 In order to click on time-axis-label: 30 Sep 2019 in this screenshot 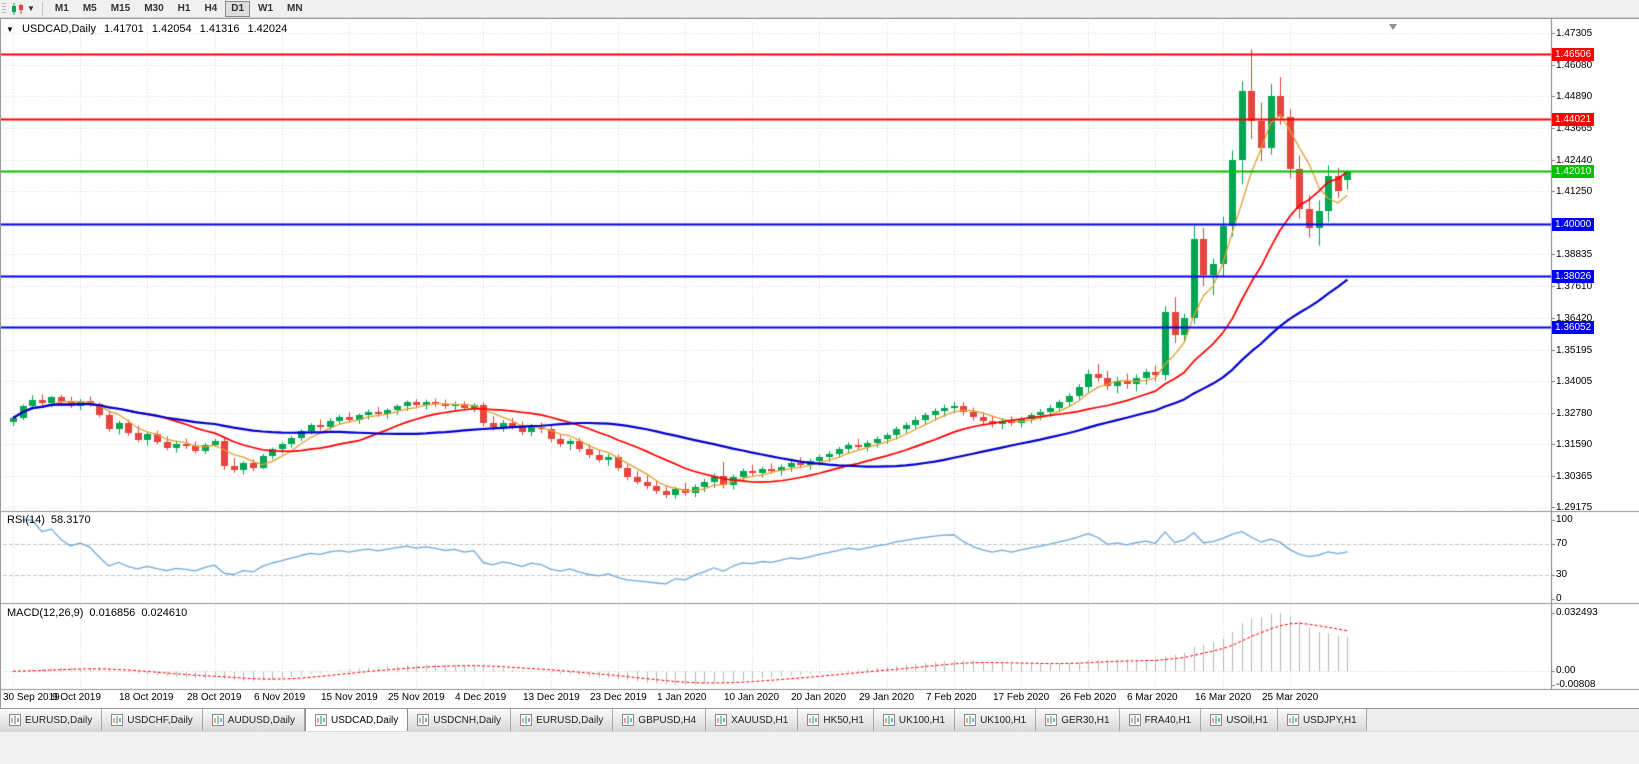, I will do `click(31, 697)`.